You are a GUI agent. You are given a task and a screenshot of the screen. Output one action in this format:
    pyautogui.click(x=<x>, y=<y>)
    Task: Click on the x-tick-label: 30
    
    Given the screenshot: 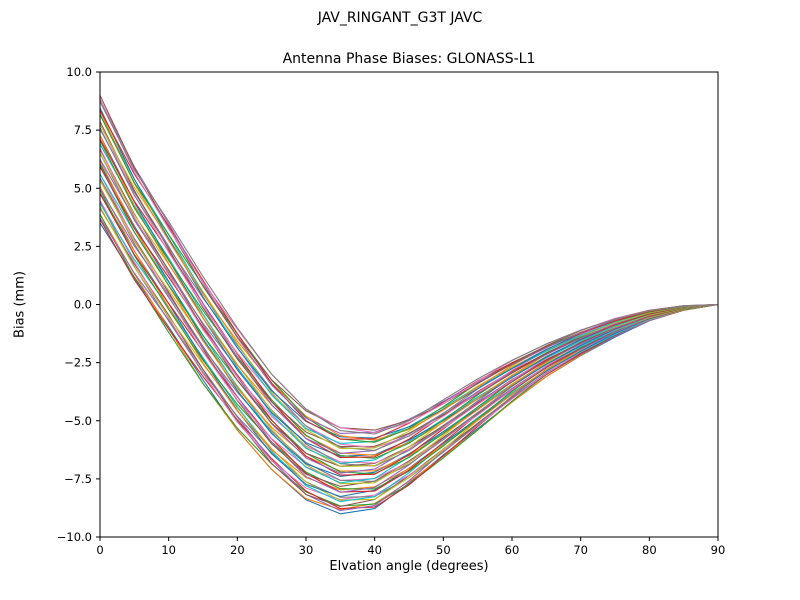 What is the action you would take?
    pyautogui.click(x=306, y=550)
    